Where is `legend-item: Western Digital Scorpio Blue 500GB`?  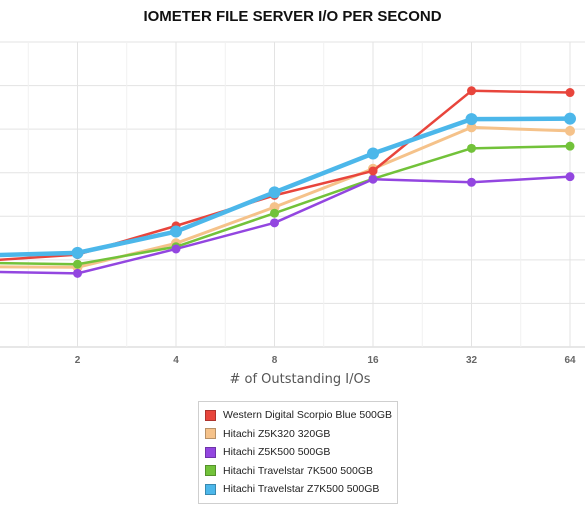 legend-item: Western Digital Scorpio Blue 500GB is located at coordinates (299, 415).